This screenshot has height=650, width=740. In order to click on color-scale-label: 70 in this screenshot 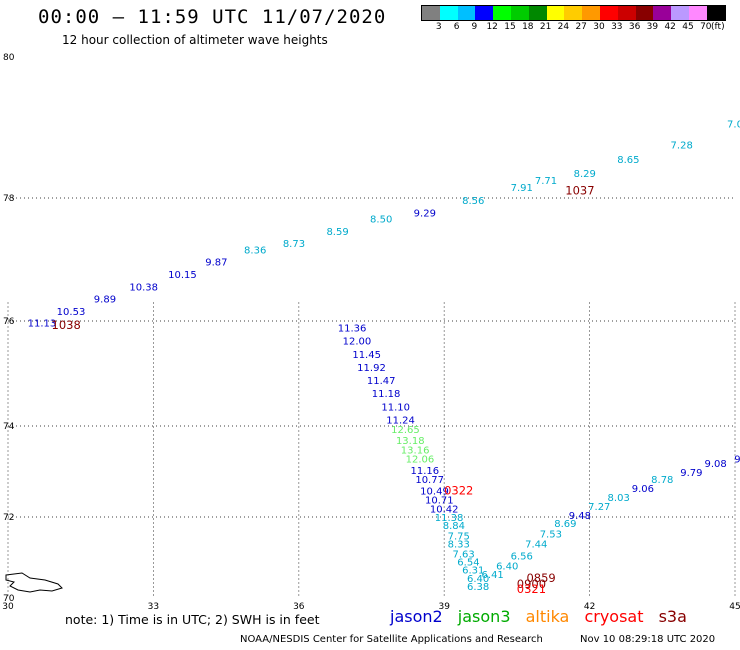, I will do `click(706, 27)`.